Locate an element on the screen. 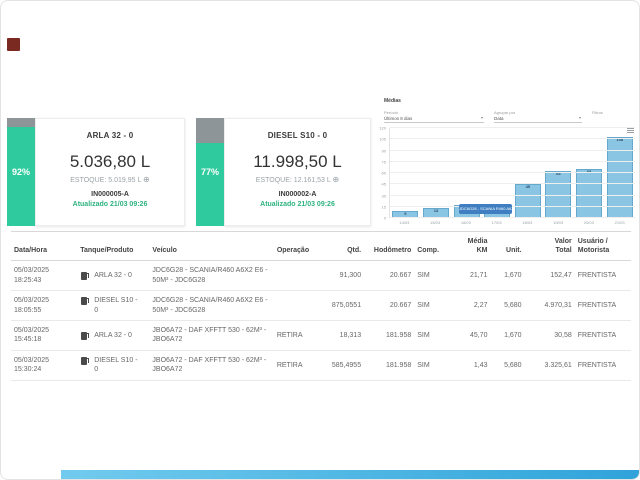  x-tick-label: 16/03 is located at coordinates (465, 222).